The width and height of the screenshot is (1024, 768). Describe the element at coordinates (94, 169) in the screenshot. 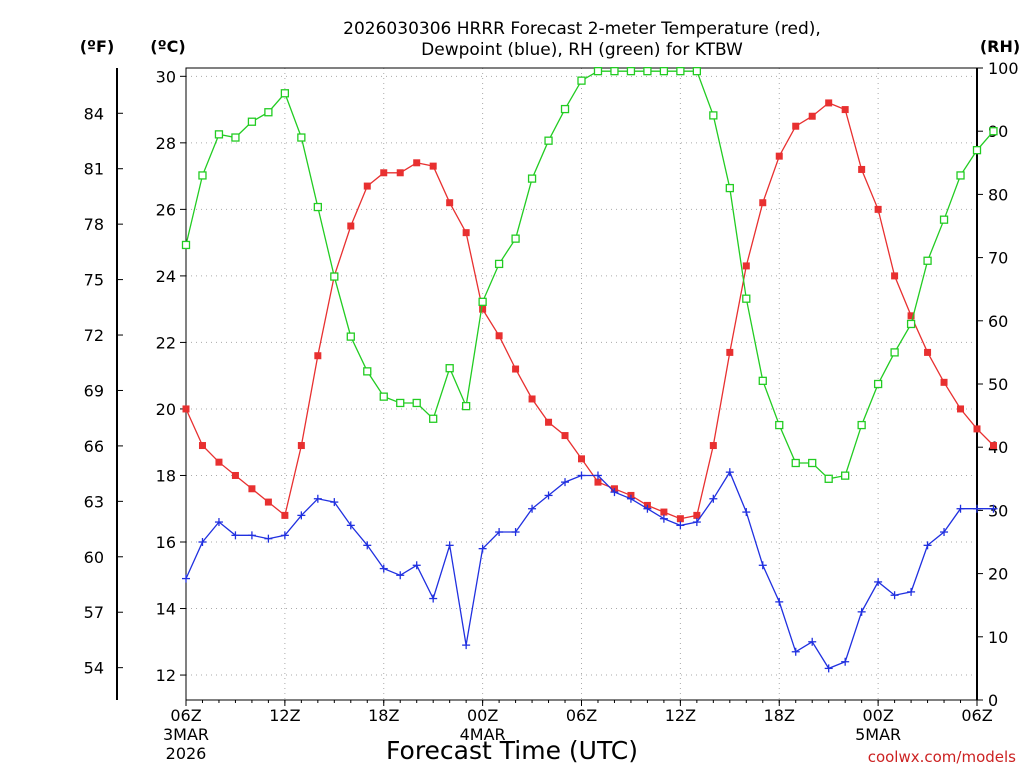

I see `fahrenheit-tick-label: 81` at that location.